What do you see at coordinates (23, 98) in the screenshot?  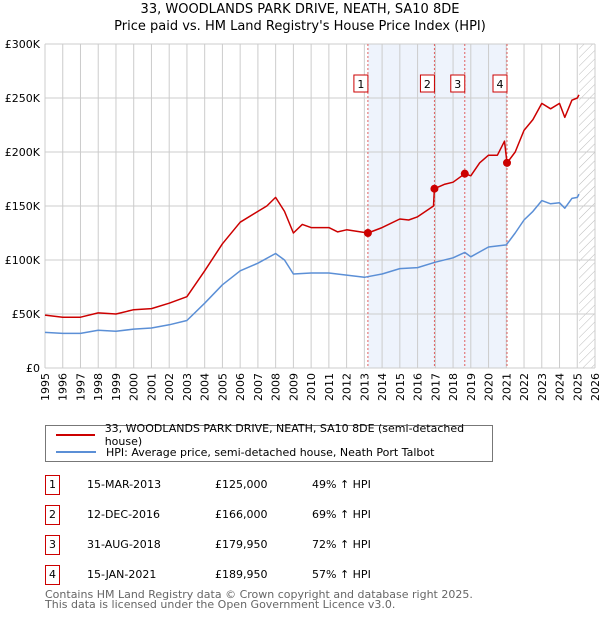 I see `y-tick-label: £250K` at bounding box center [23, 98].